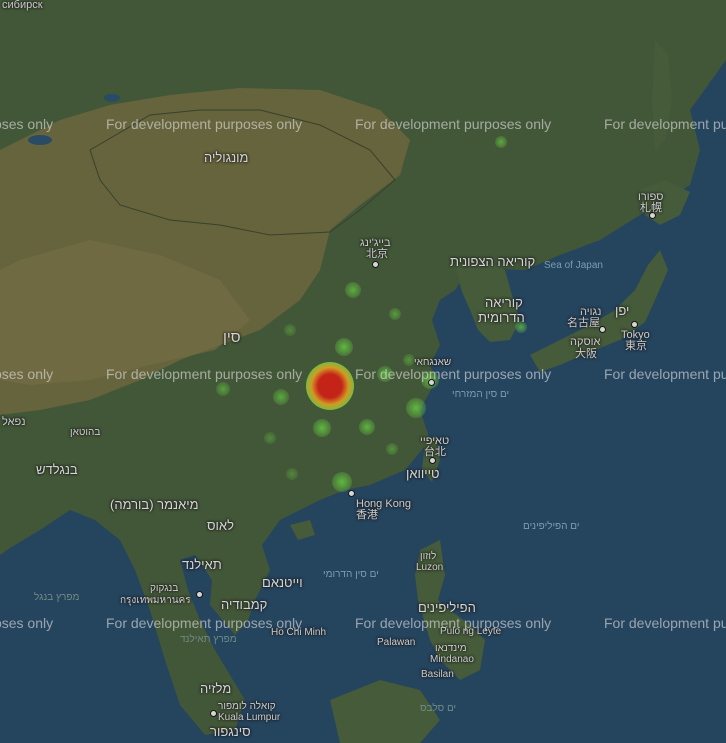  What do you see at coordinates (583, 323) in the screenshot?
I see `city-label-nagoya-ja: 名古屋` at bounding box center [583, 323].